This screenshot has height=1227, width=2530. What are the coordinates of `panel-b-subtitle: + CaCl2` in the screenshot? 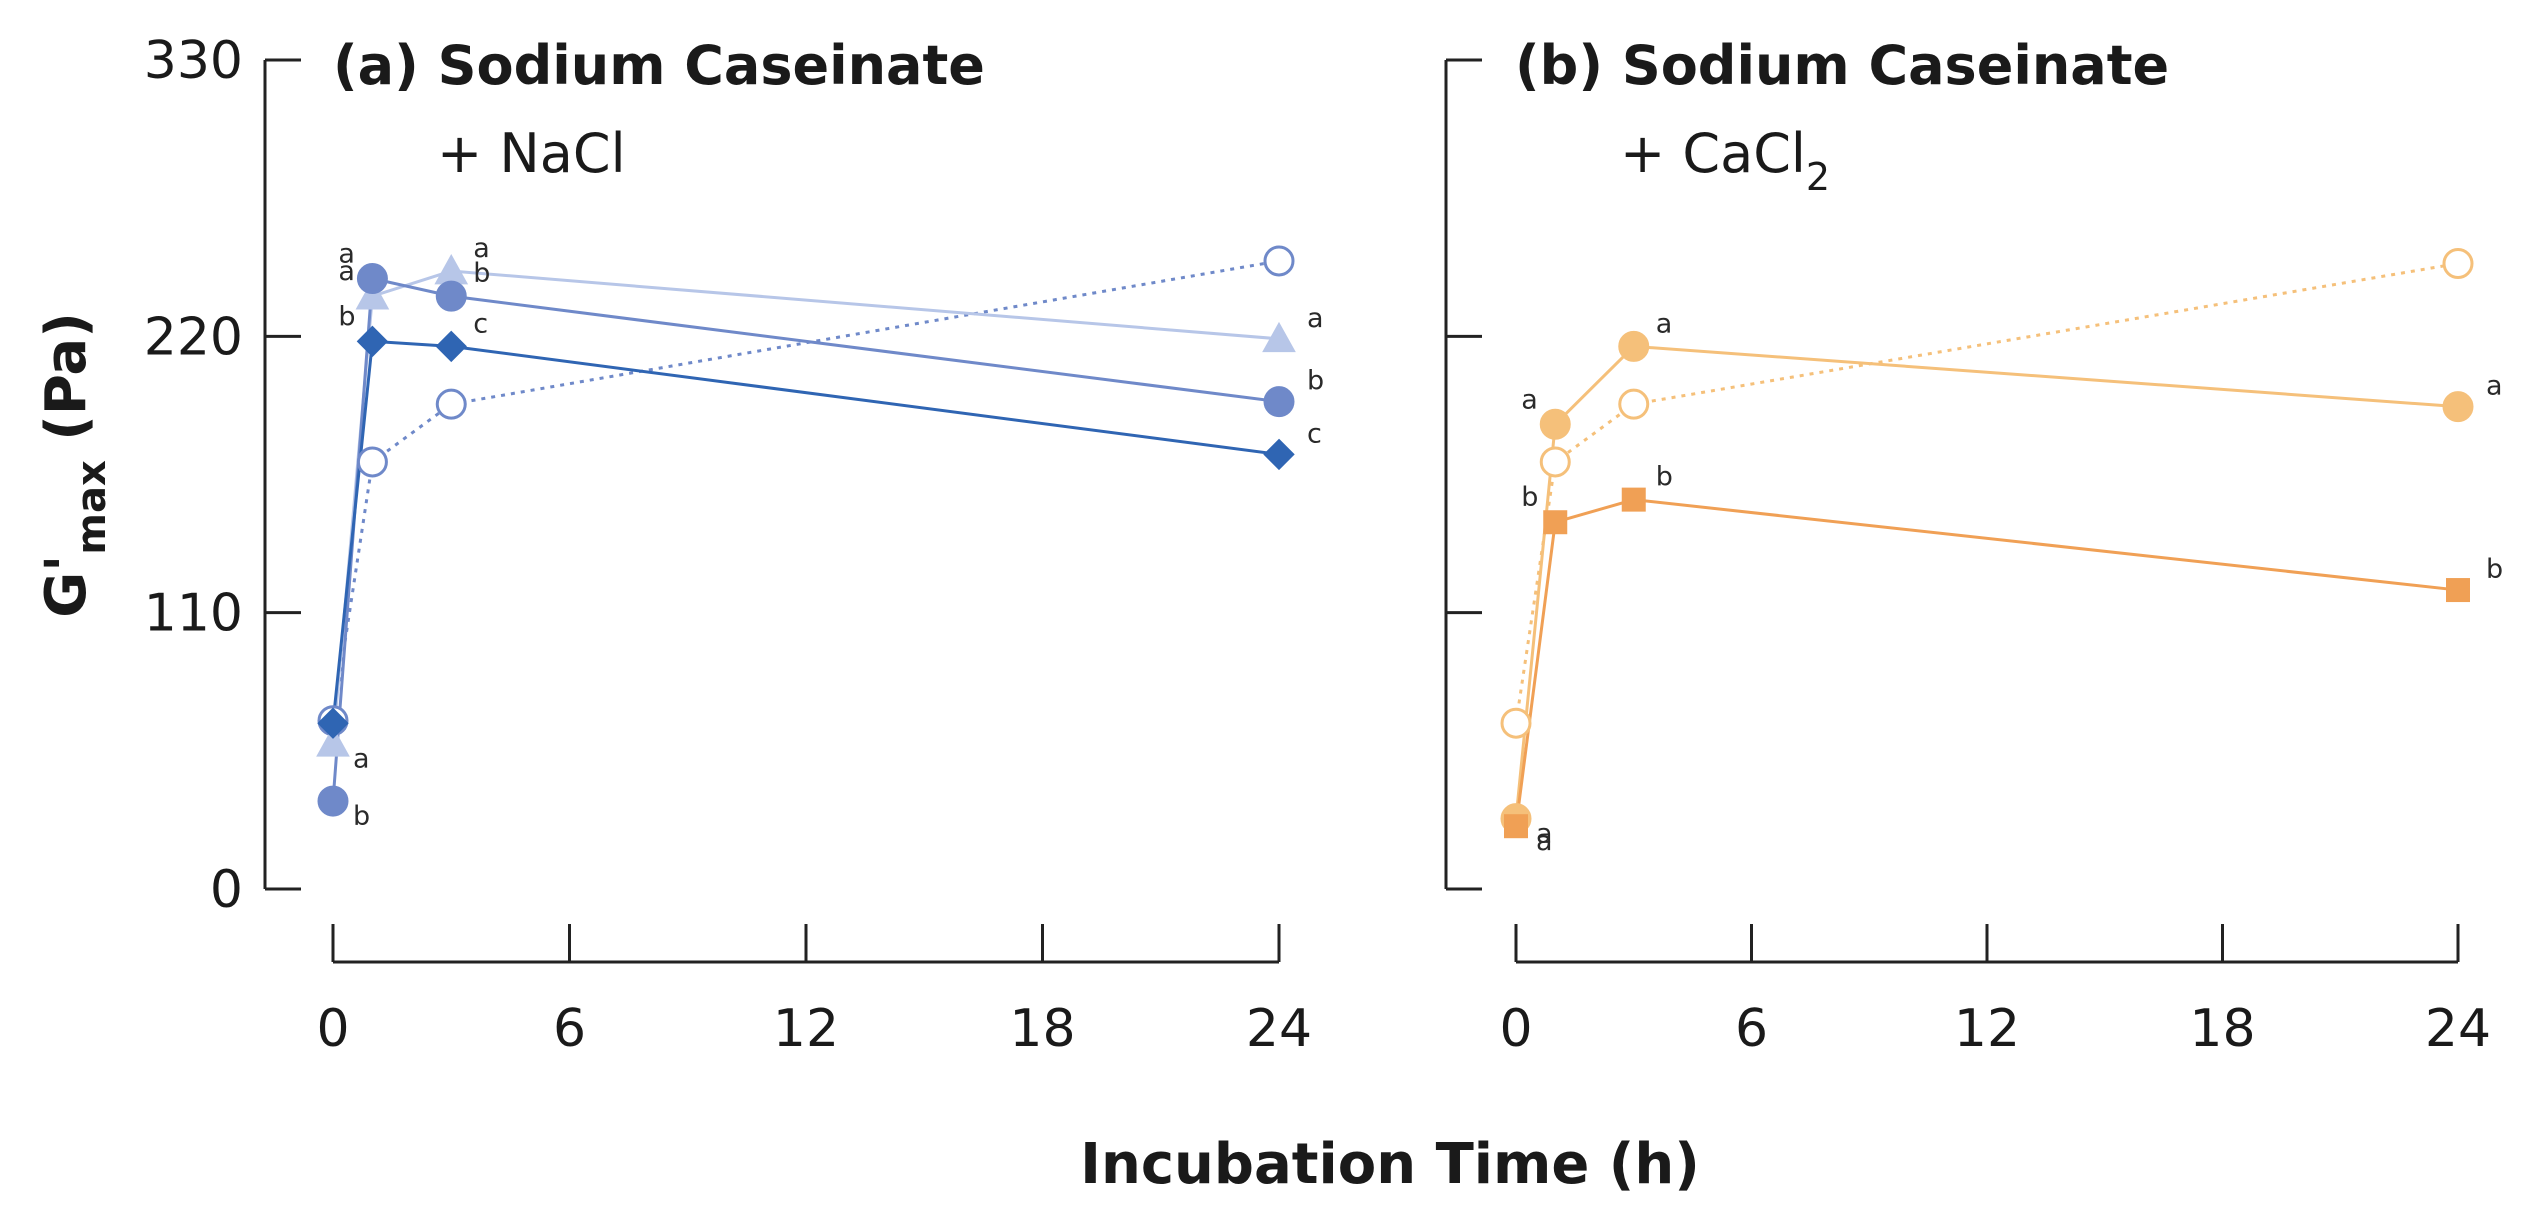 It's located at (1725, 160).